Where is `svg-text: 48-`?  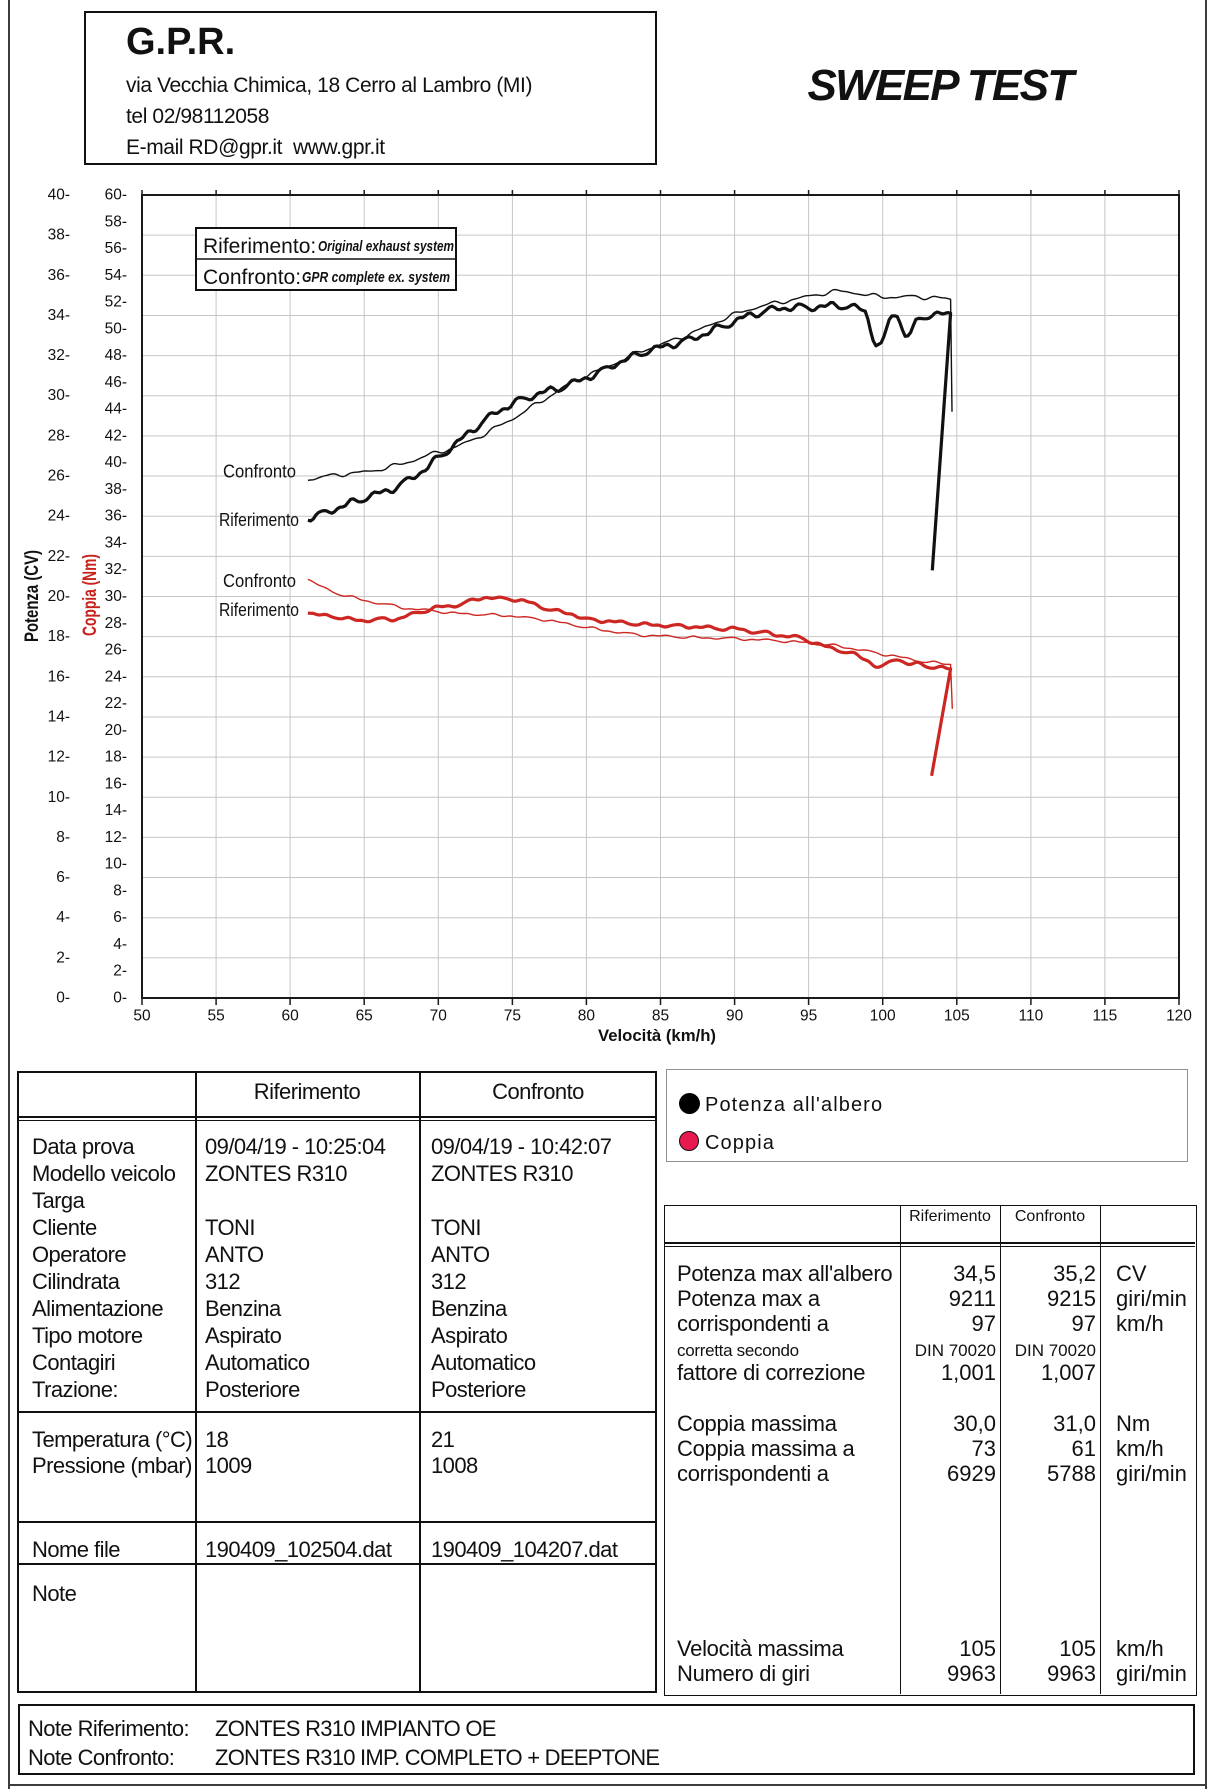
svg-text: 48- is located at coordinates (116, 355).